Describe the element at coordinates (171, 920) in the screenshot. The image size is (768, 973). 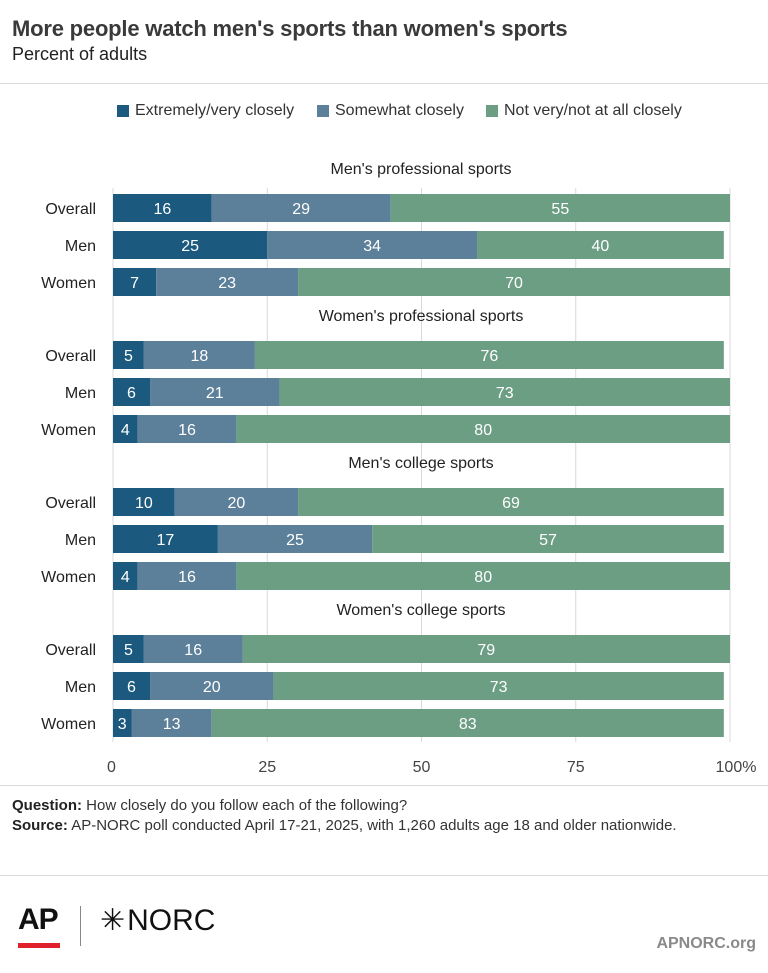
I see `norc-logo-text: NORC` at that location.